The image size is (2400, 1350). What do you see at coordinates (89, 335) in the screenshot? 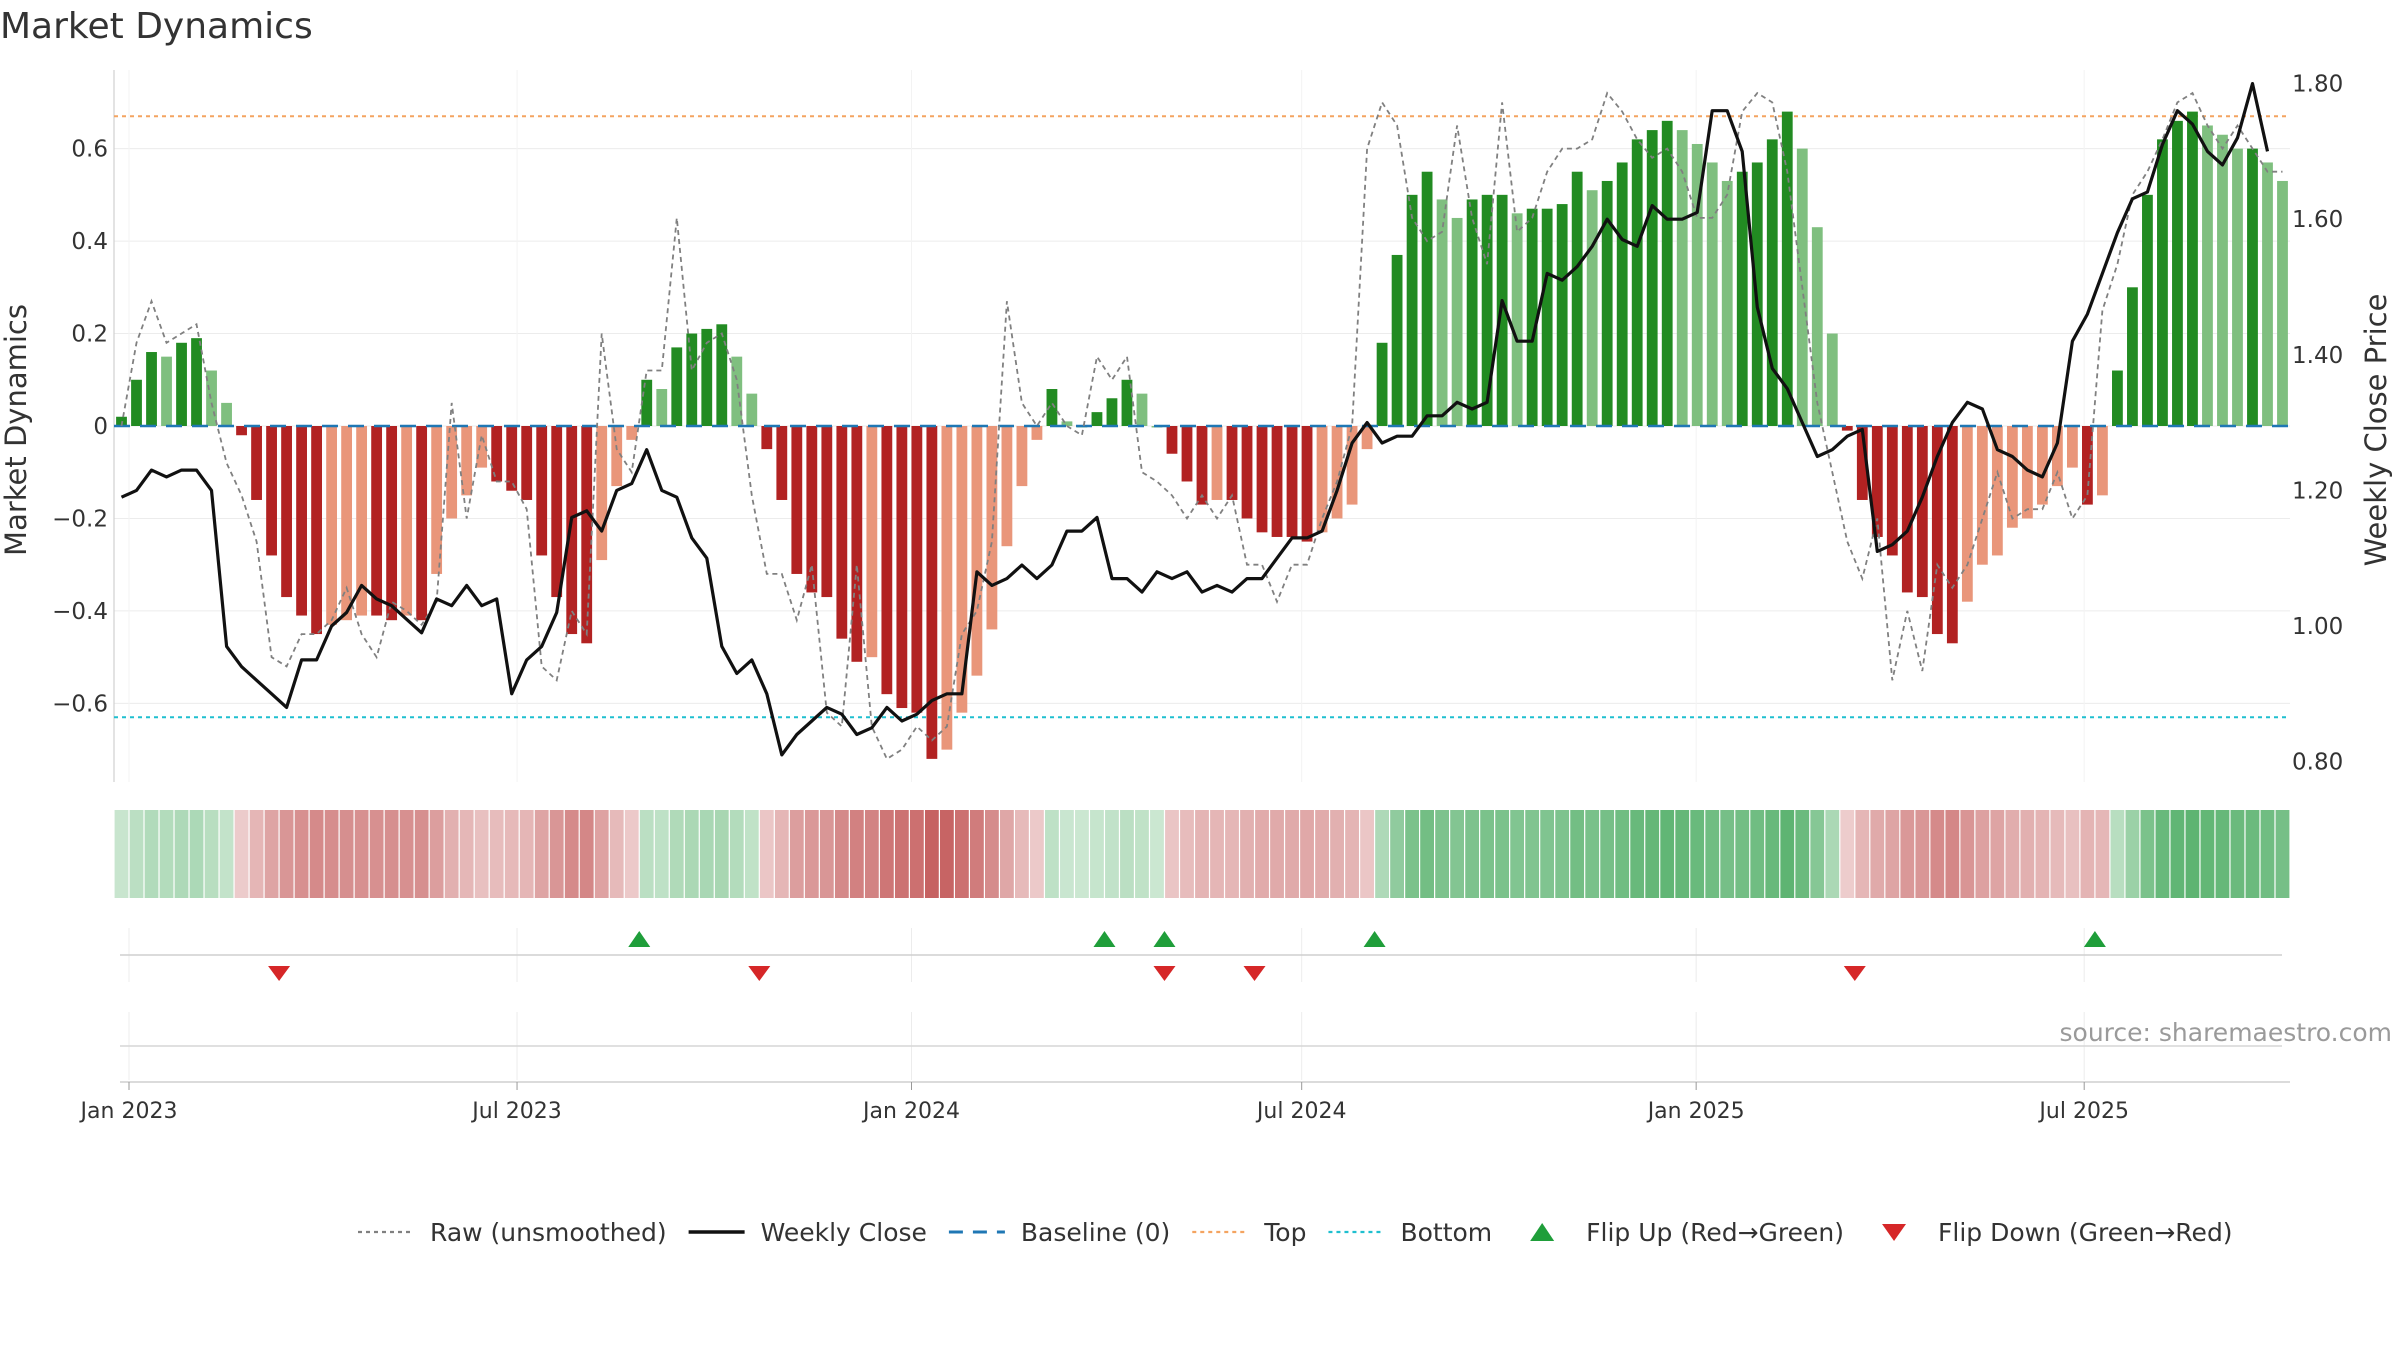
I see `left-tick-label: 0.2` at bounding box center [89, 335].